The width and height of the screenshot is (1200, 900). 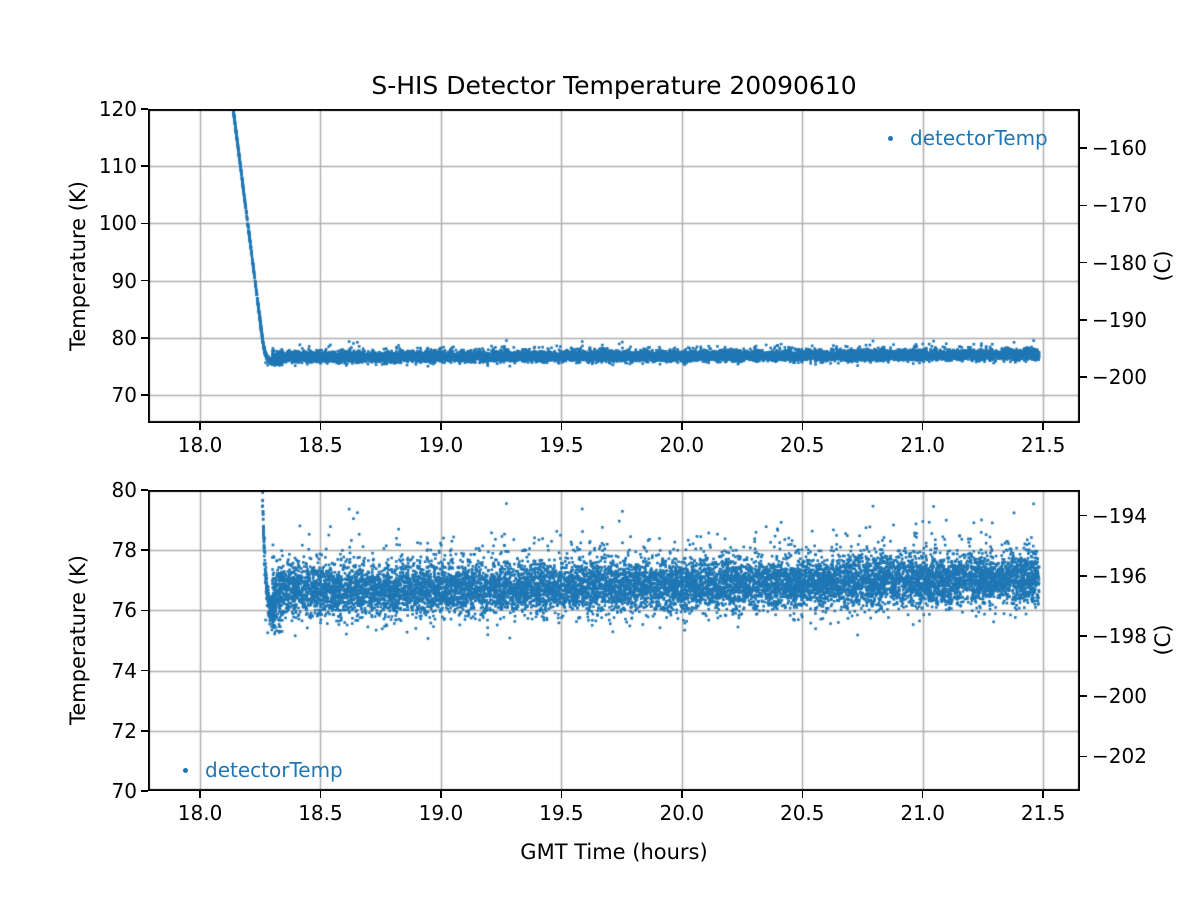 What do you see at coordinates (1119, 575) in the screenshot?
I see `y-tick-label-right: −196` at bounding box center [1119, 575].